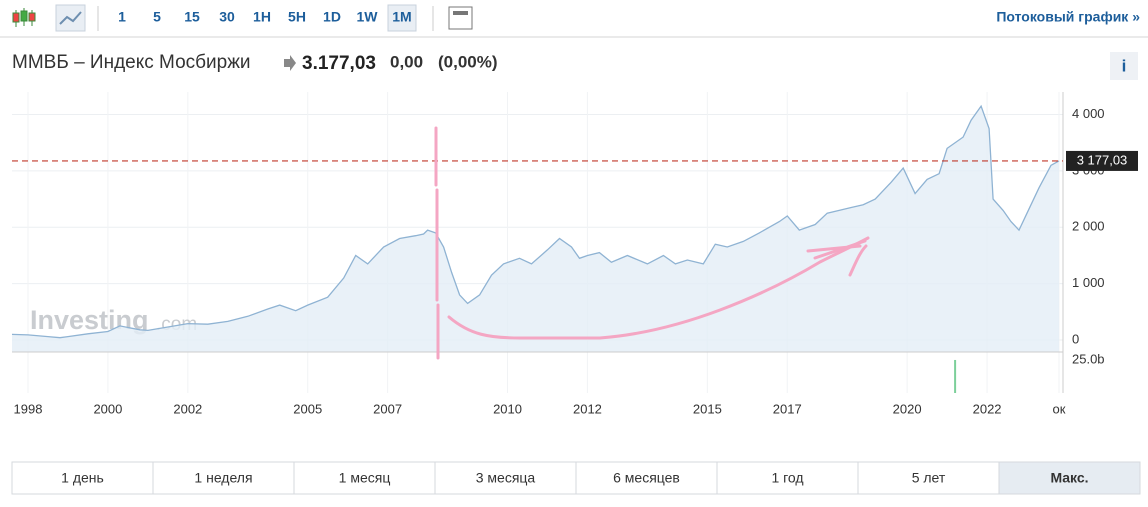 The width and height of the screenshot is (1148, 507). I want to click on x-tick-label: 2010, so click(507, 408).